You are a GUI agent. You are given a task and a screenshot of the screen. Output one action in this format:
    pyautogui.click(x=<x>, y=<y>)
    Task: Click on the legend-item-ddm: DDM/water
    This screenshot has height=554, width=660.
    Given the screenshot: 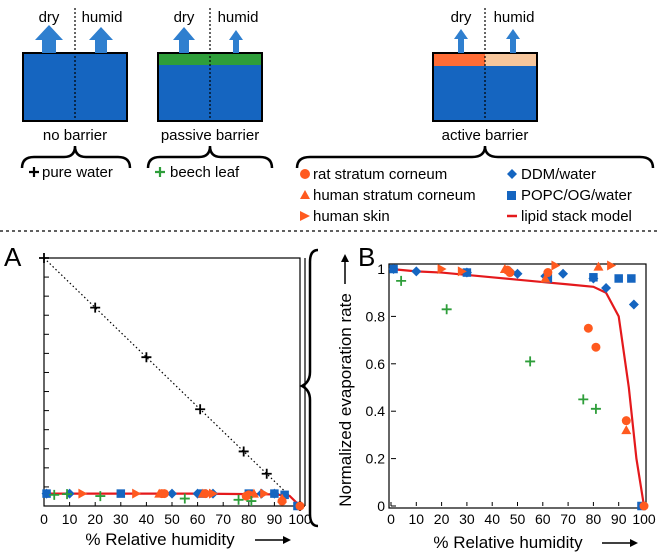 What is the action you would take?
    pyautogui.click(x=551, y=174)
    